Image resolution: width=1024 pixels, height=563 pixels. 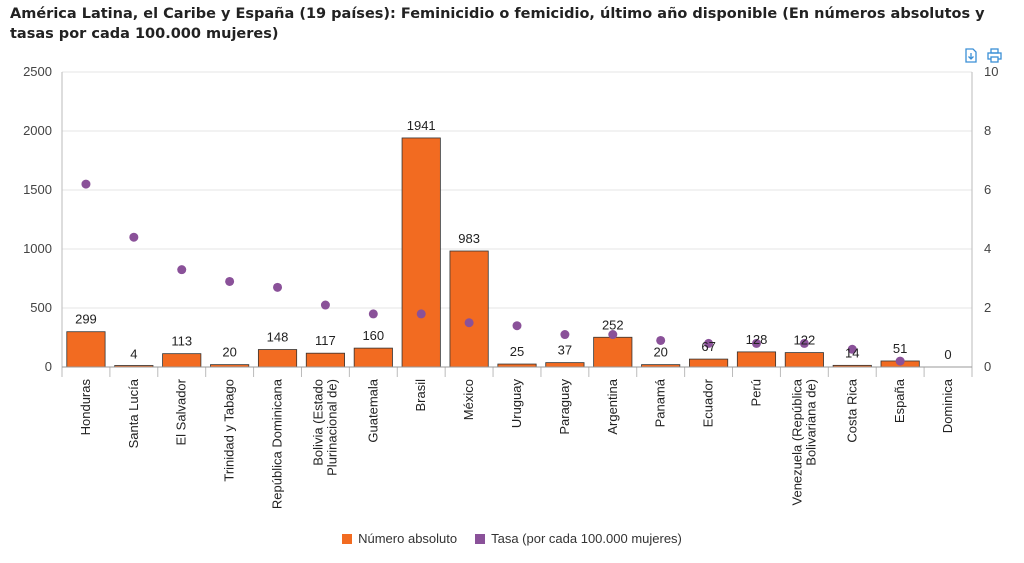 What do you see at coordinates (987, 307) in the screenshot?
I see `y-right-tick-label: 2` at bounding box center [987, 307].